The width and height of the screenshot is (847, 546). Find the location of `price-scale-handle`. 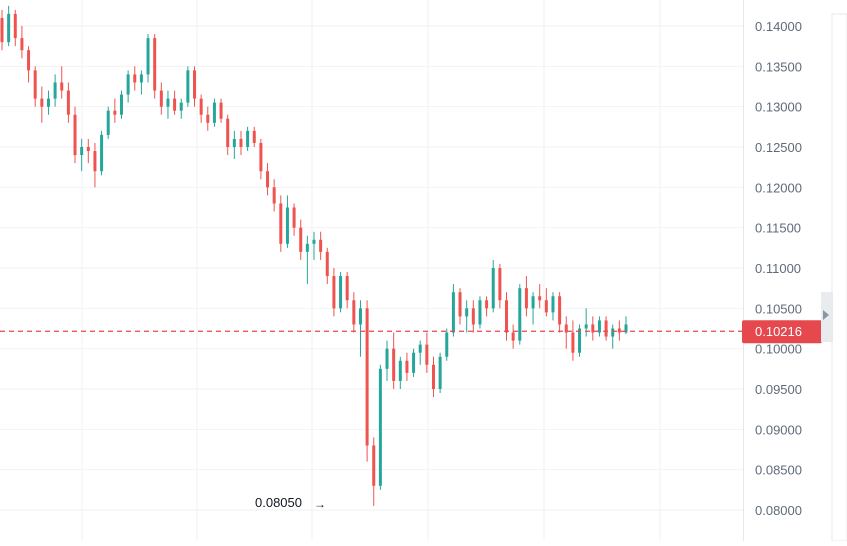

price-scale-handle is located at coordinates (827, 317).